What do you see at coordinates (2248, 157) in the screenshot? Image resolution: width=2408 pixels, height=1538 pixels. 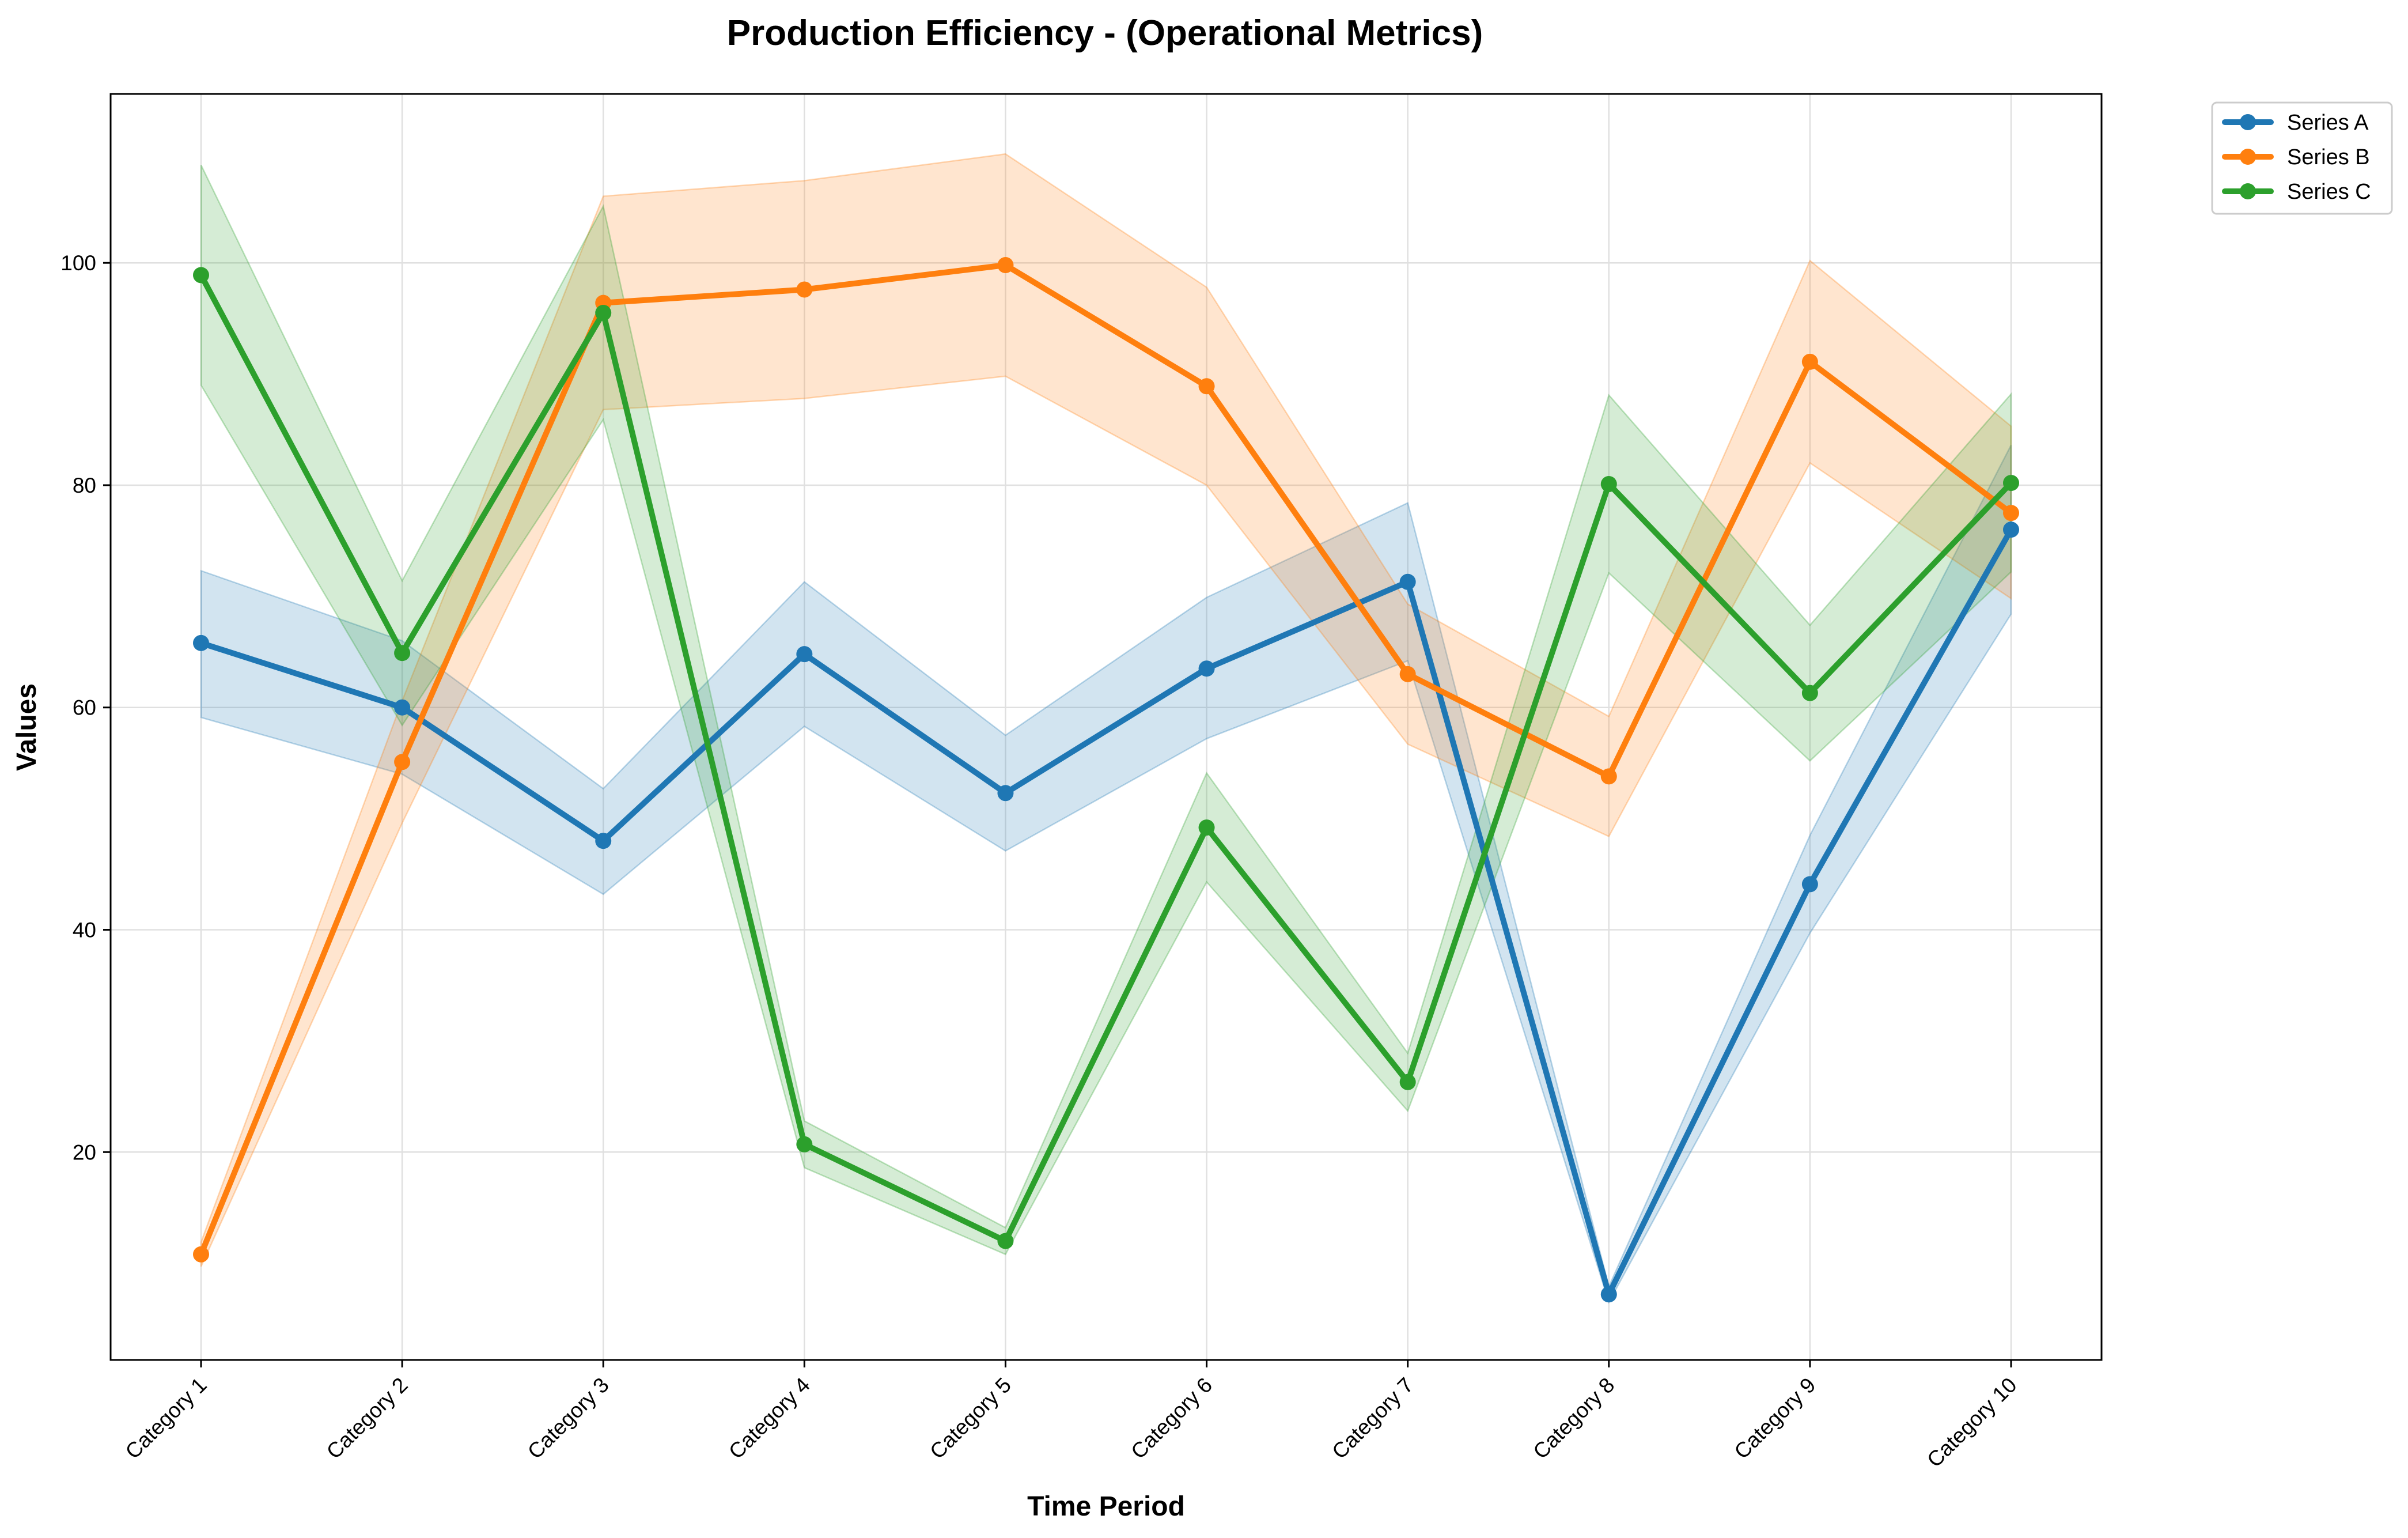 I see `legend-series-b-marker` at bounding box center [2248, 157].